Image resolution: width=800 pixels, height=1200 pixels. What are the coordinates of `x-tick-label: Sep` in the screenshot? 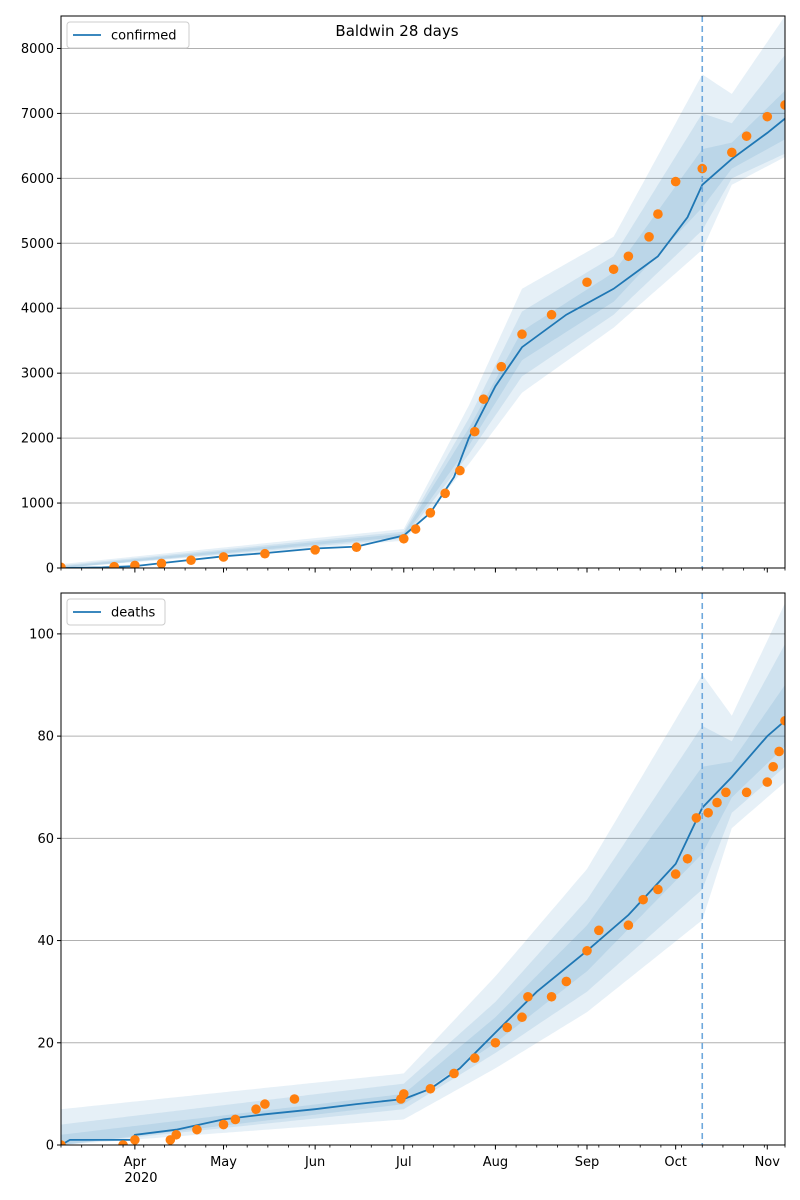 It's located at (587, 1162).